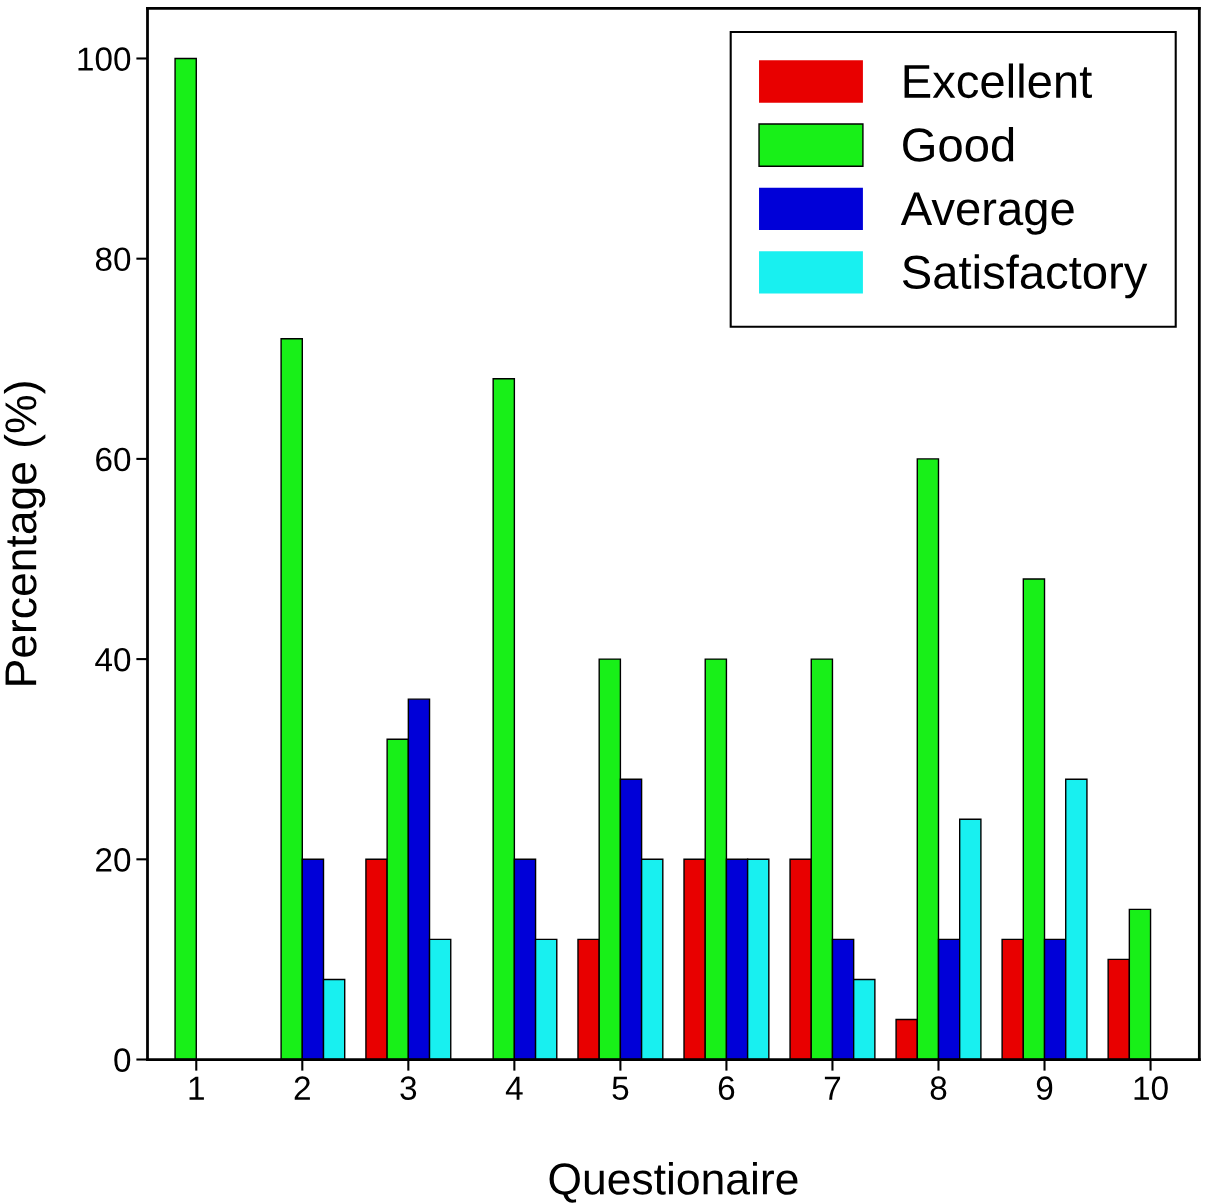  Describe the element at coordinates (113, 860) in the screenshot. I see `y-tick-label: 20` at that location.